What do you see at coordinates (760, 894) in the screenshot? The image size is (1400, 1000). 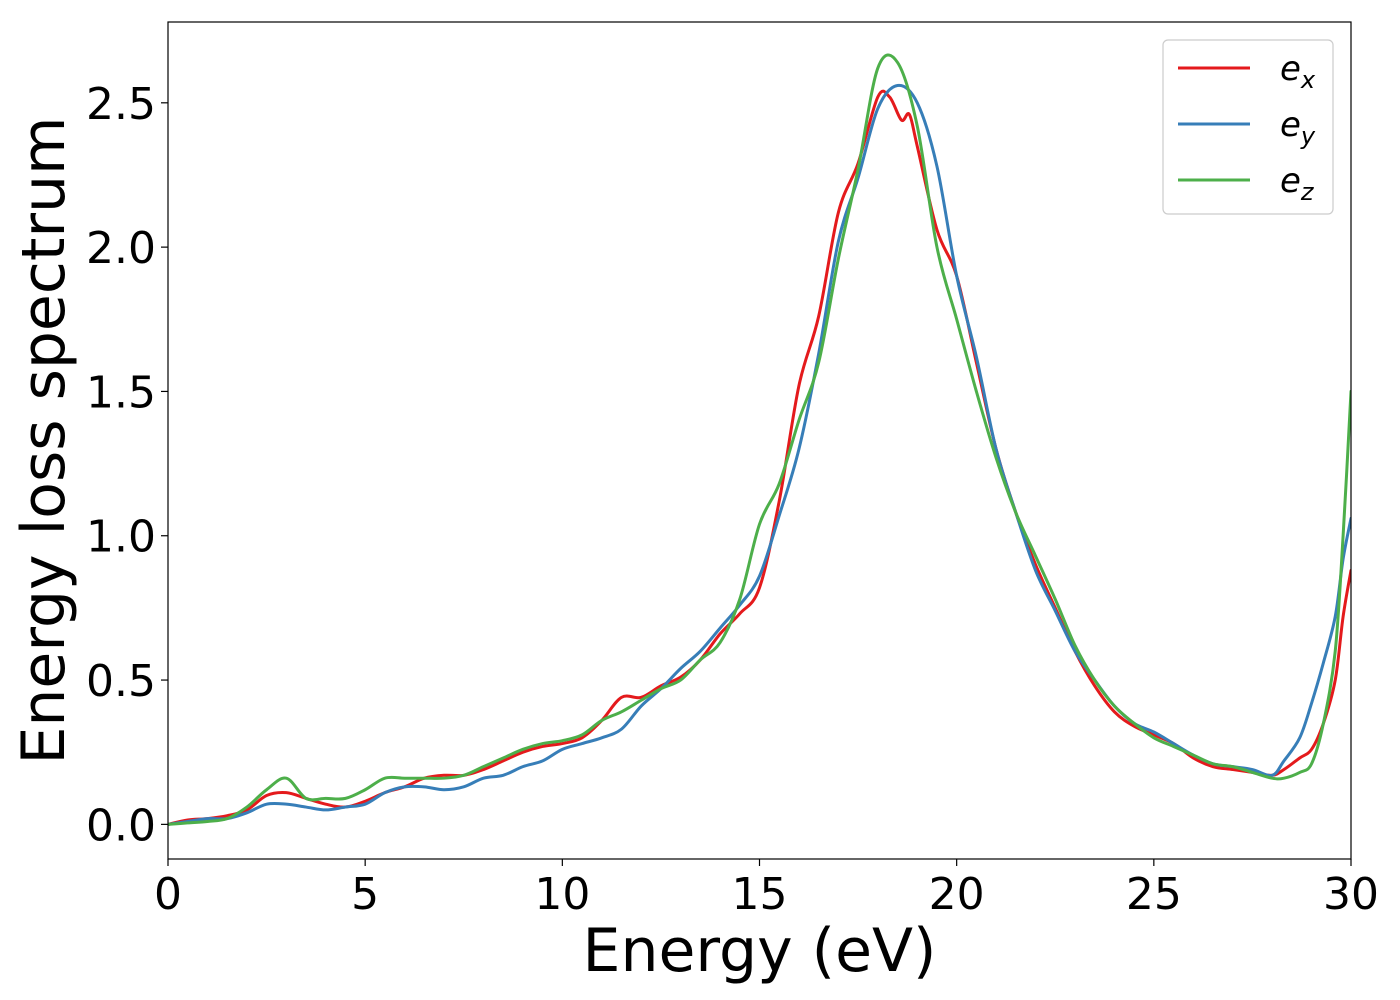 I see `x-tick-label: 15` at bounding box center [760, 894].